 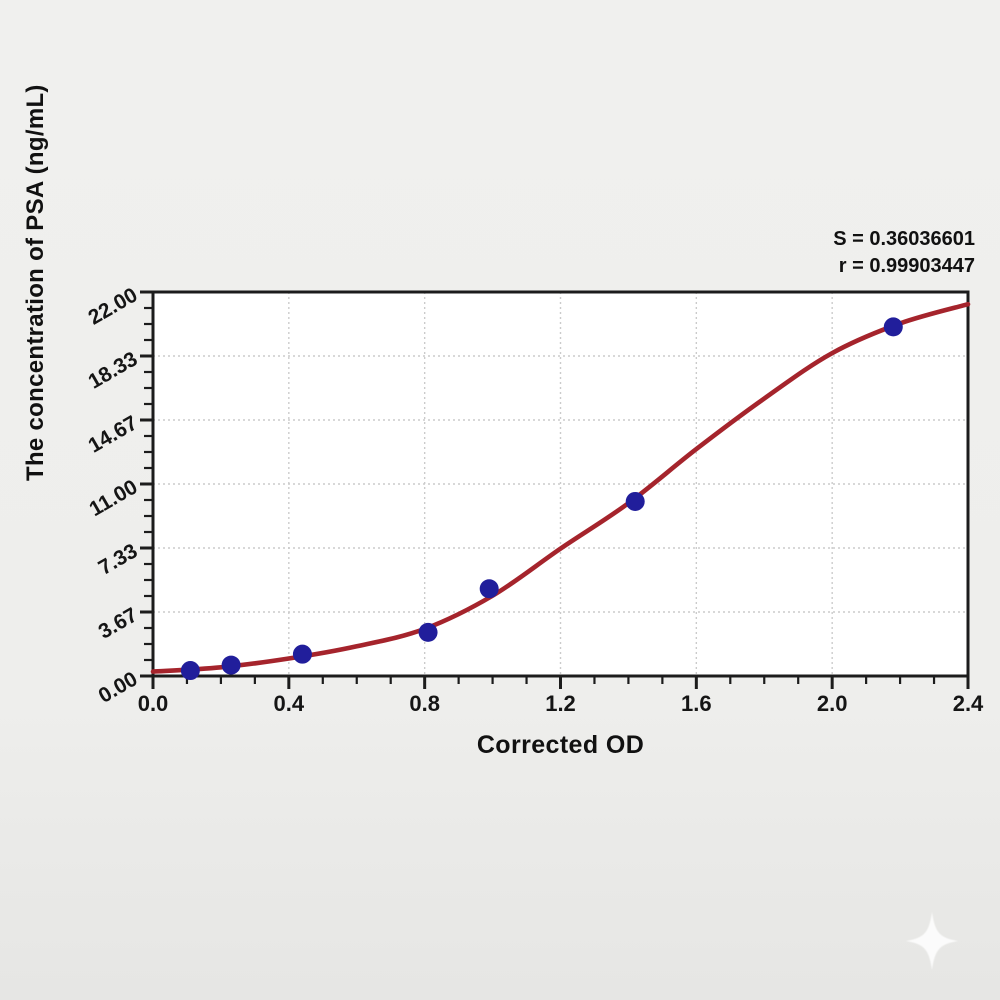 I want to click on r-value-text: r = 0.99903447, so click(x=906, y=266).